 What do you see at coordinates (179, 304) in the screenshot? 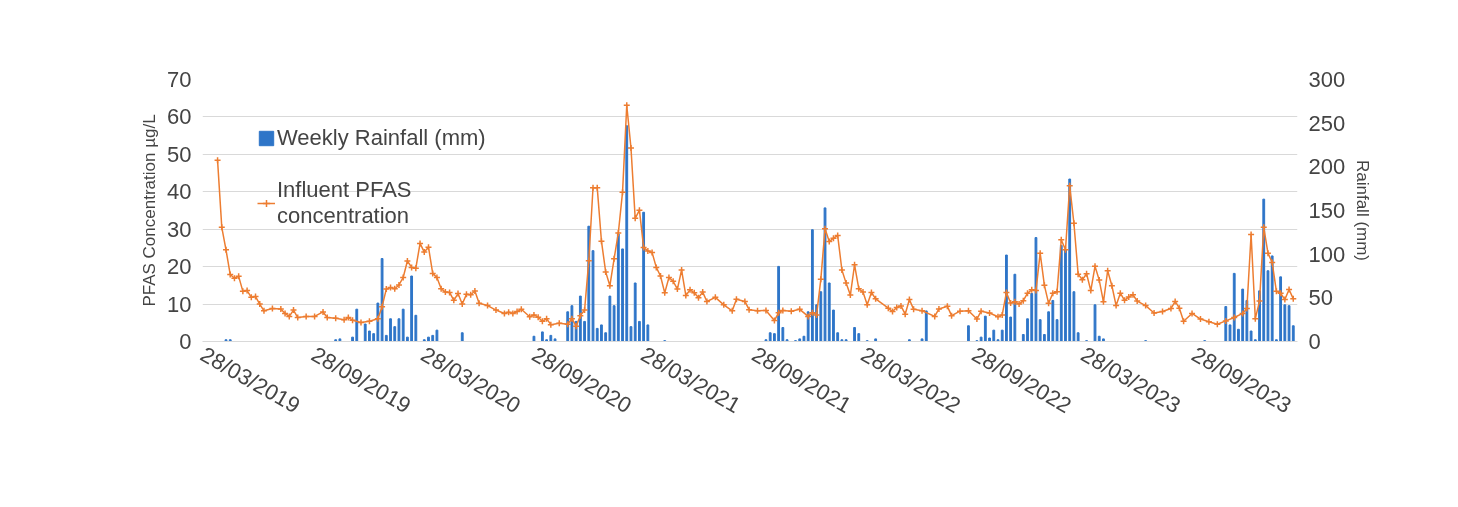
I see `y-tick-label: 10` at bounding box center [179, 304].